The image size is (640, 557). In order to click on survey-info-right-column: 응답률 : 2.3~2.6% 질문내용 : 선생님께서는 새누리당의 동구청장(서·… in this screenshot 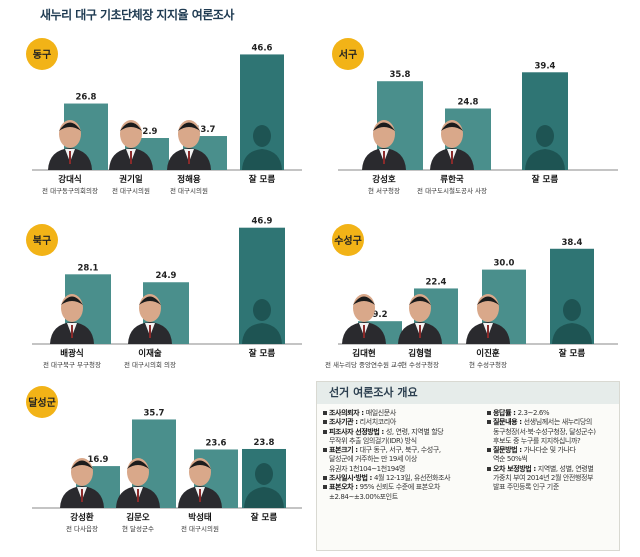, I will do `click(552, 451)`.